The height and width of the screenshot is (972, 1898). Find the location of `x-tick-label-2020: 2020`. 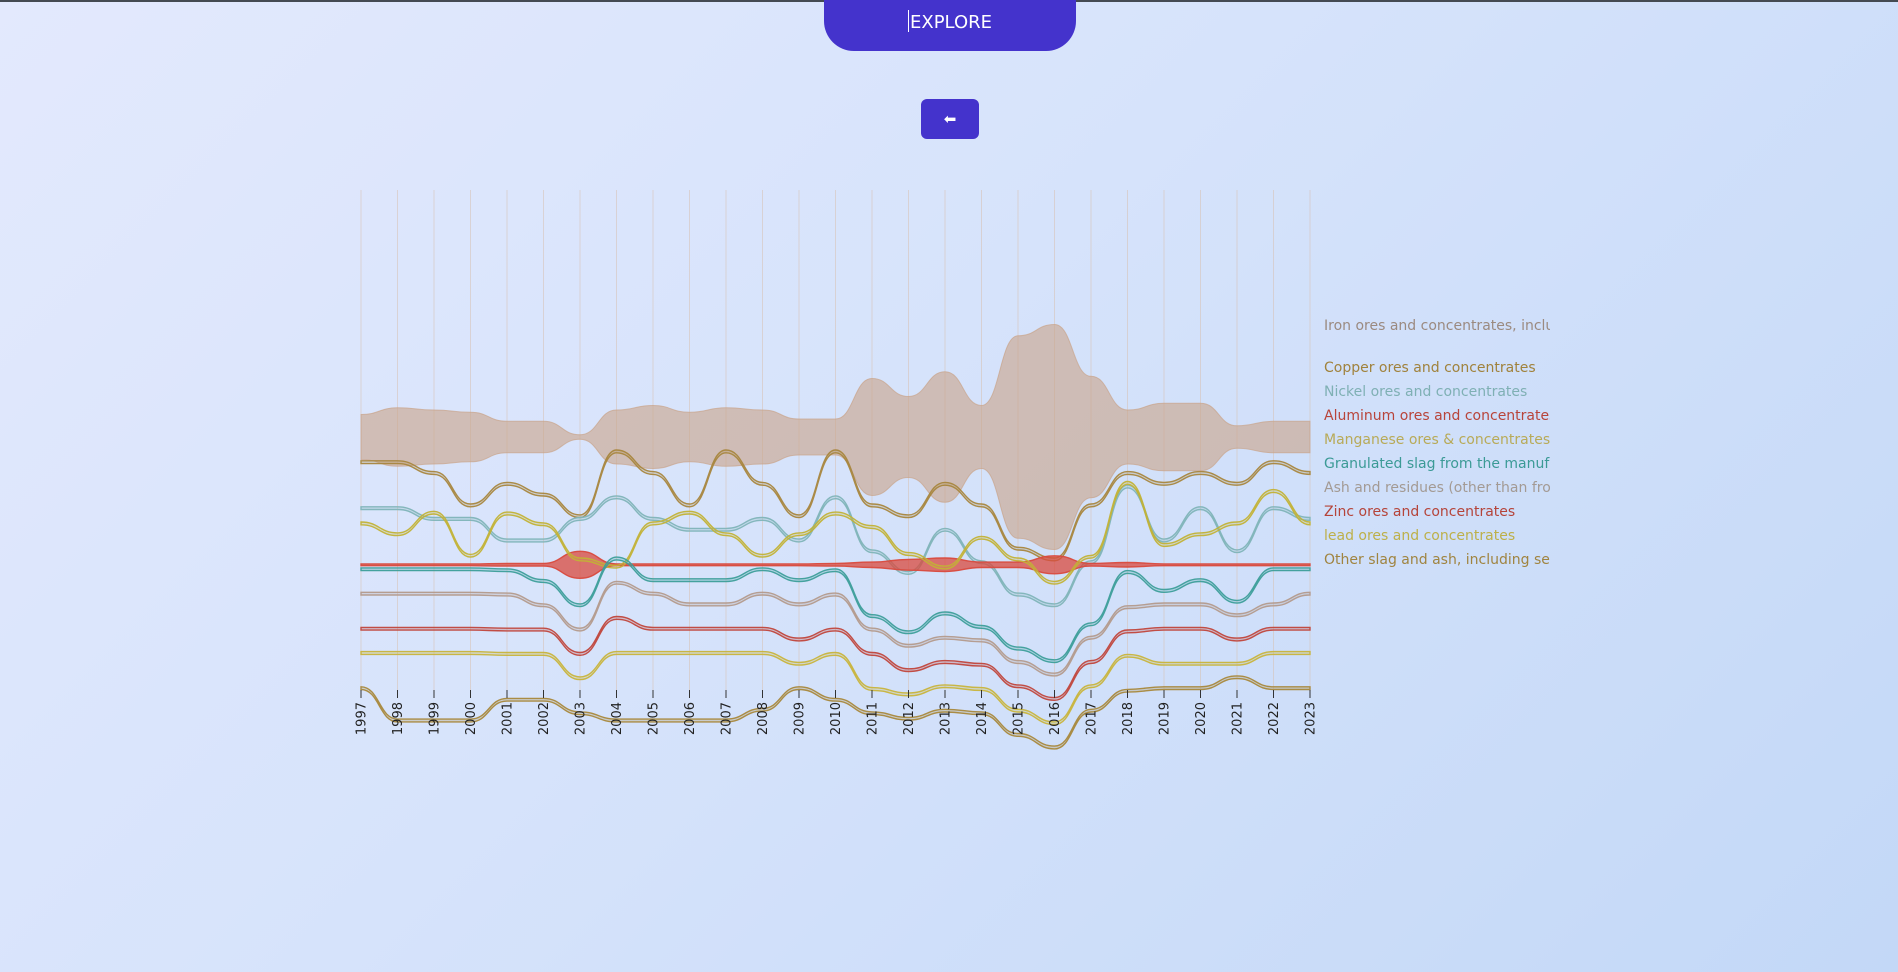

x-tick-label-2020: 2020 is located at coordinates (1201, 718).